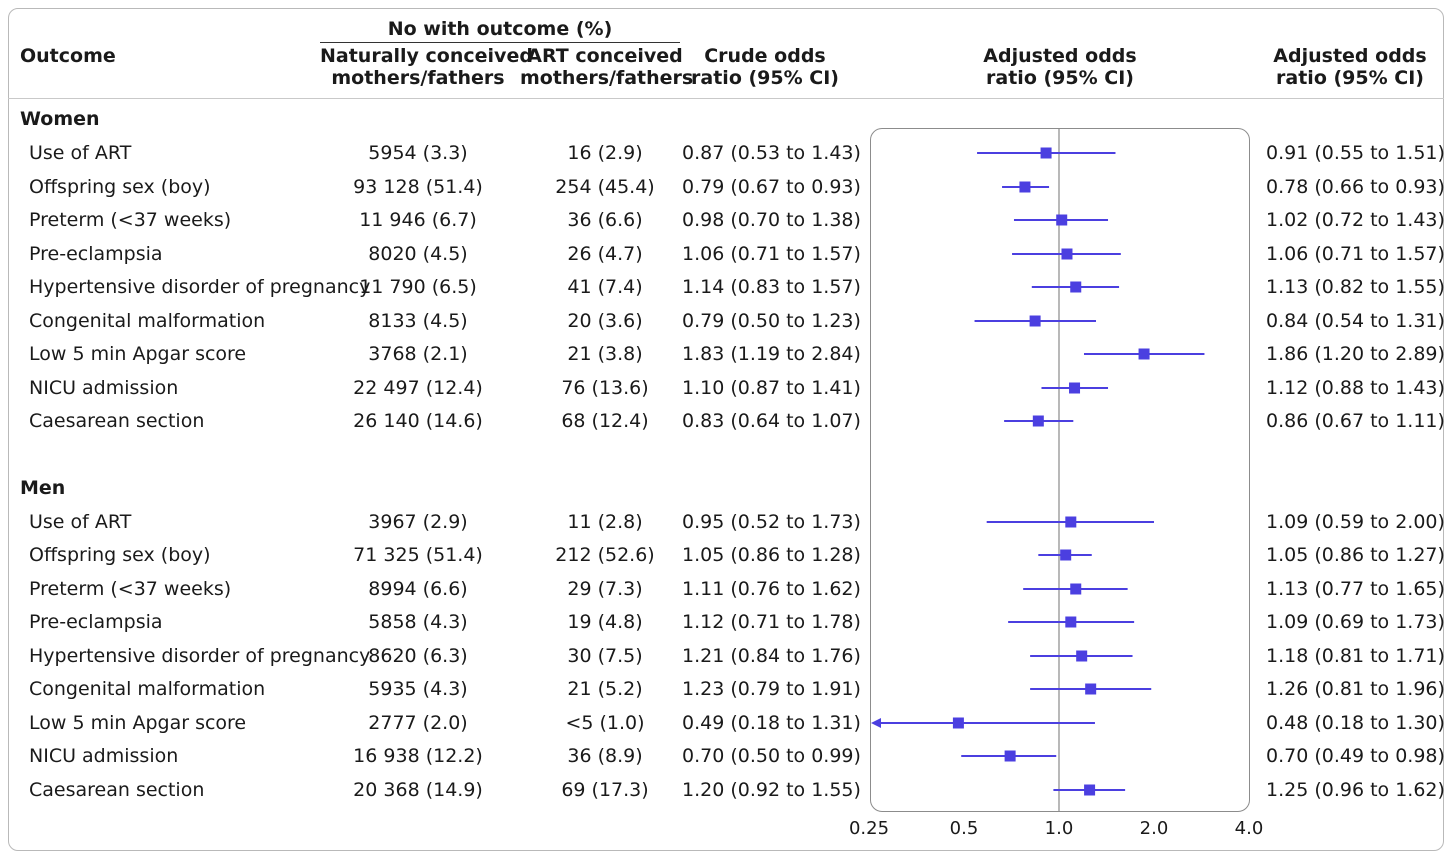  What do you see at coordinates (418, 153) in the screenshot?
I see `row-natural: 5954 (3.3)` at bounding box center [418, 153].